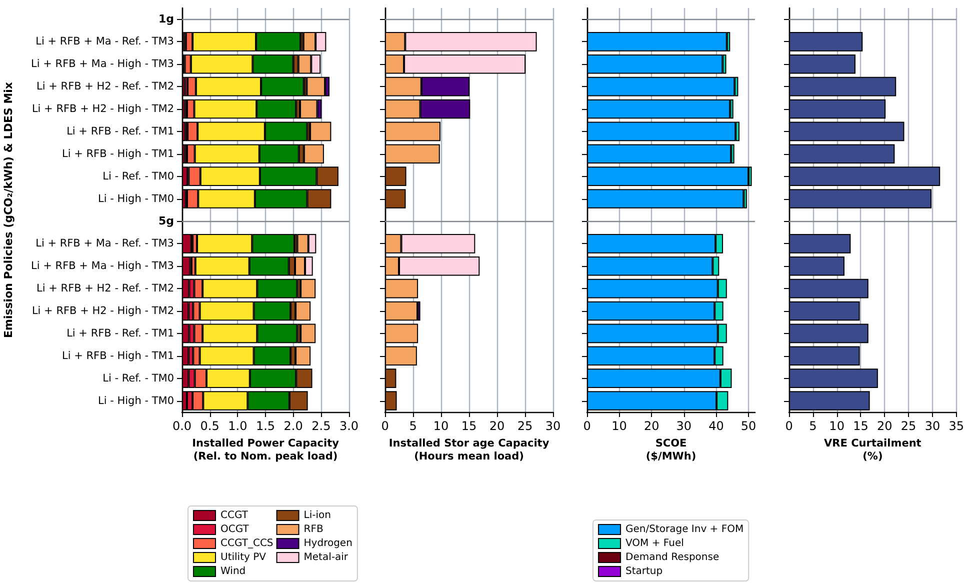 This screenshot has height=583, width=967. I want to click on x-axis-title: Installed Stor age Capacity (Hours mean load), so click(469, 449).